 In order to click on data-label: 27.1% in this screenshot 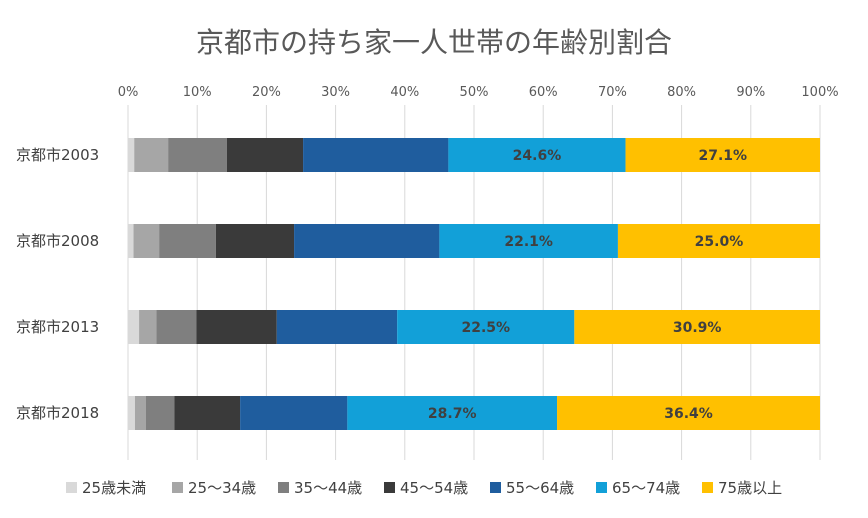, I will do `click(722, 156)`.